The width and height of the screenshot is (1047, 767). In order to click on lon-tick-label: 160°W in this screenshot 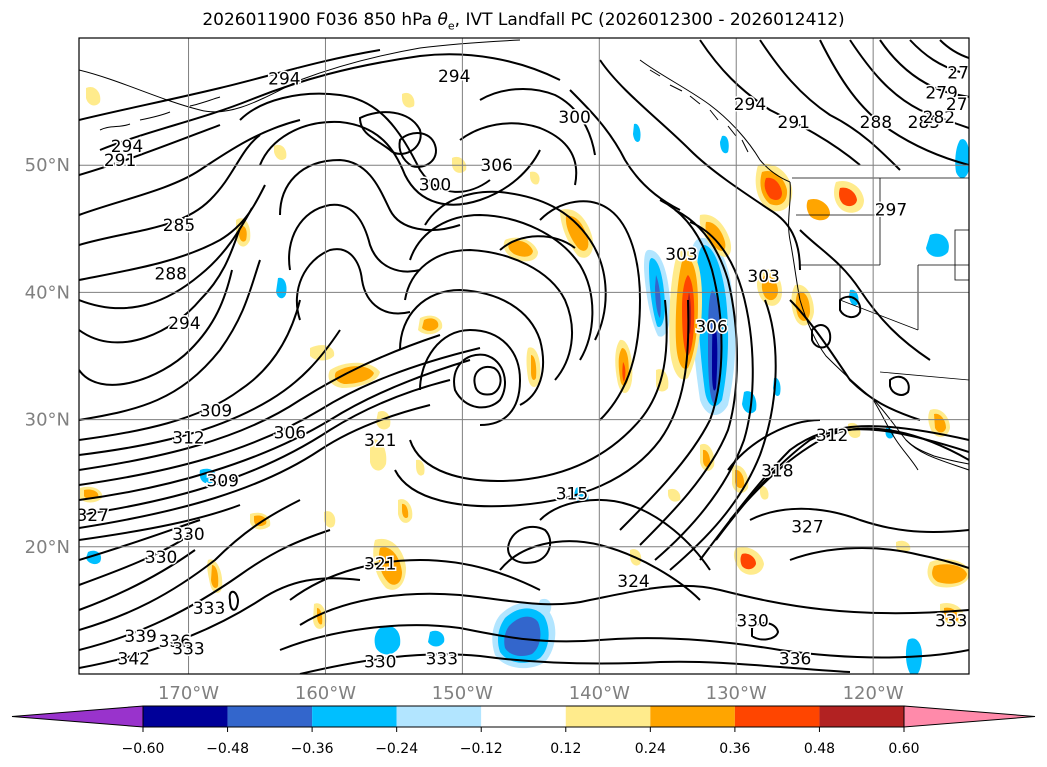, I will do `click(325, 693)`.